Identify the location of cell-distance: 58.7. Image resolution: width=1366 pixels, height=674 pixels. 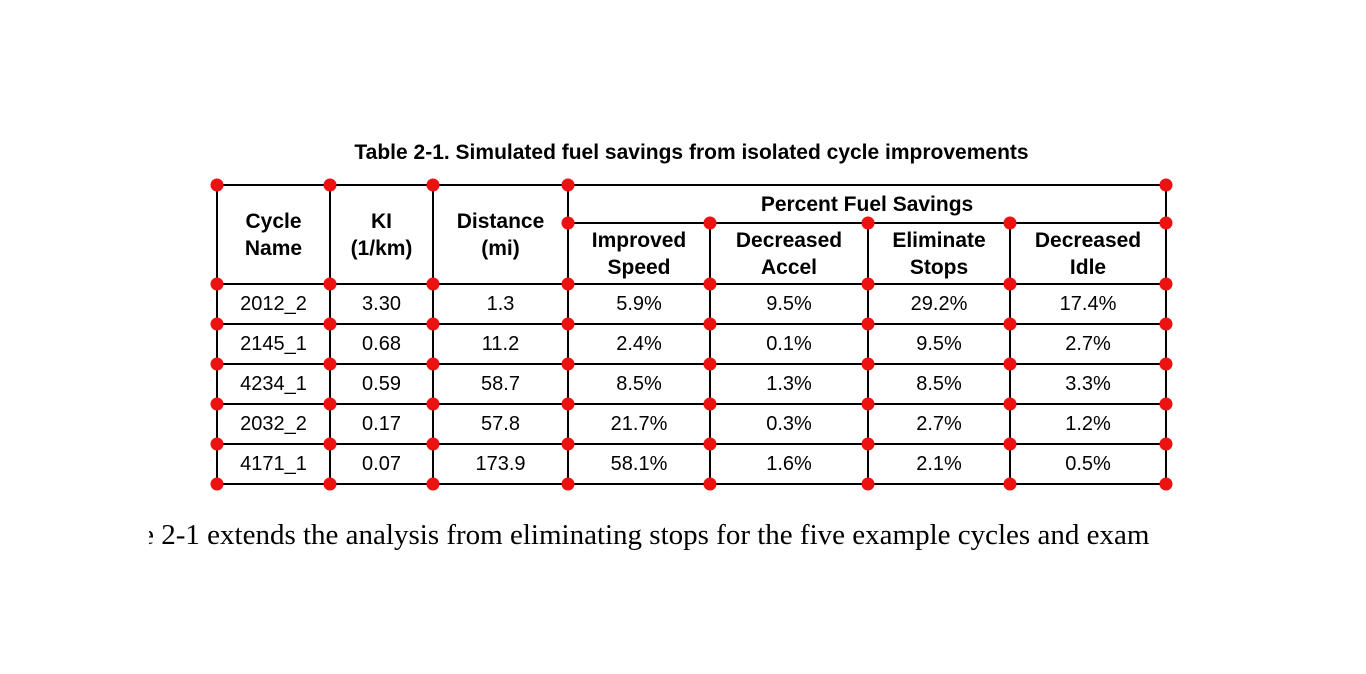
(500, 384).